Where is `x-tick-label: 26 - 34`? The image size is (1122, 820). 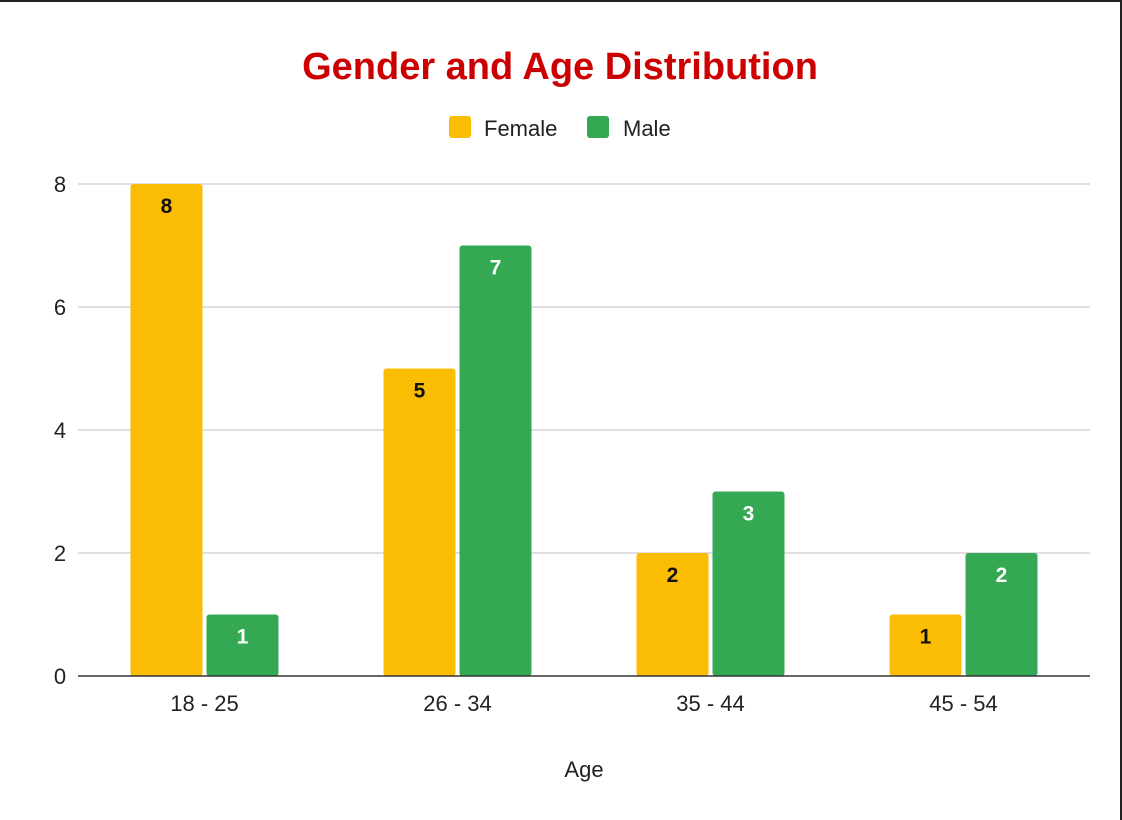 x-tick-label: 26 - 34 is located at coordinates (457, 703).